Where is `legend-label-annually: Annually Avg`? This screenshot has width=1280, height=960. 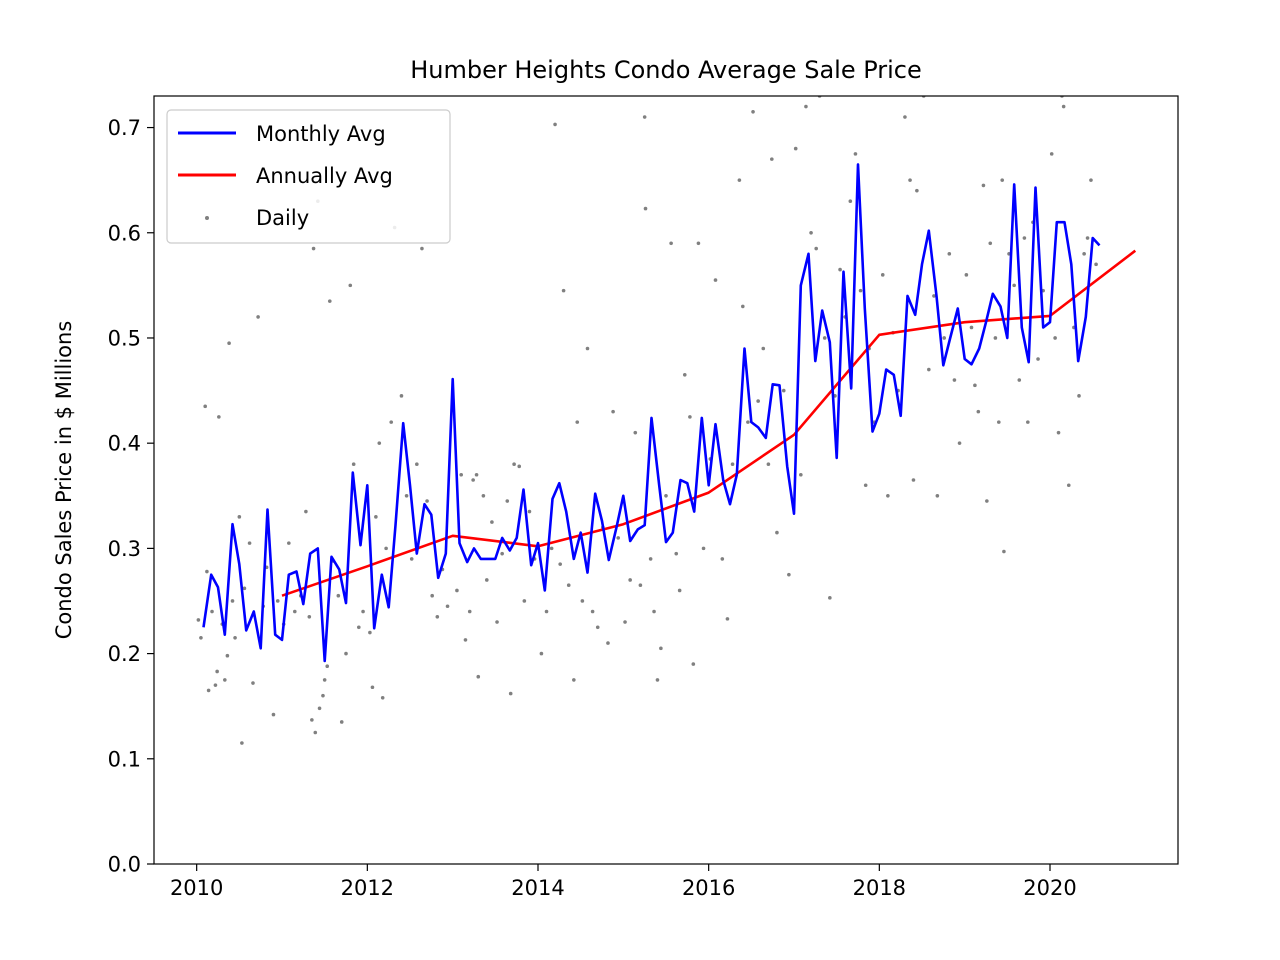
legend-label-annually: Annually Avg is located at coordinates (324, 176).